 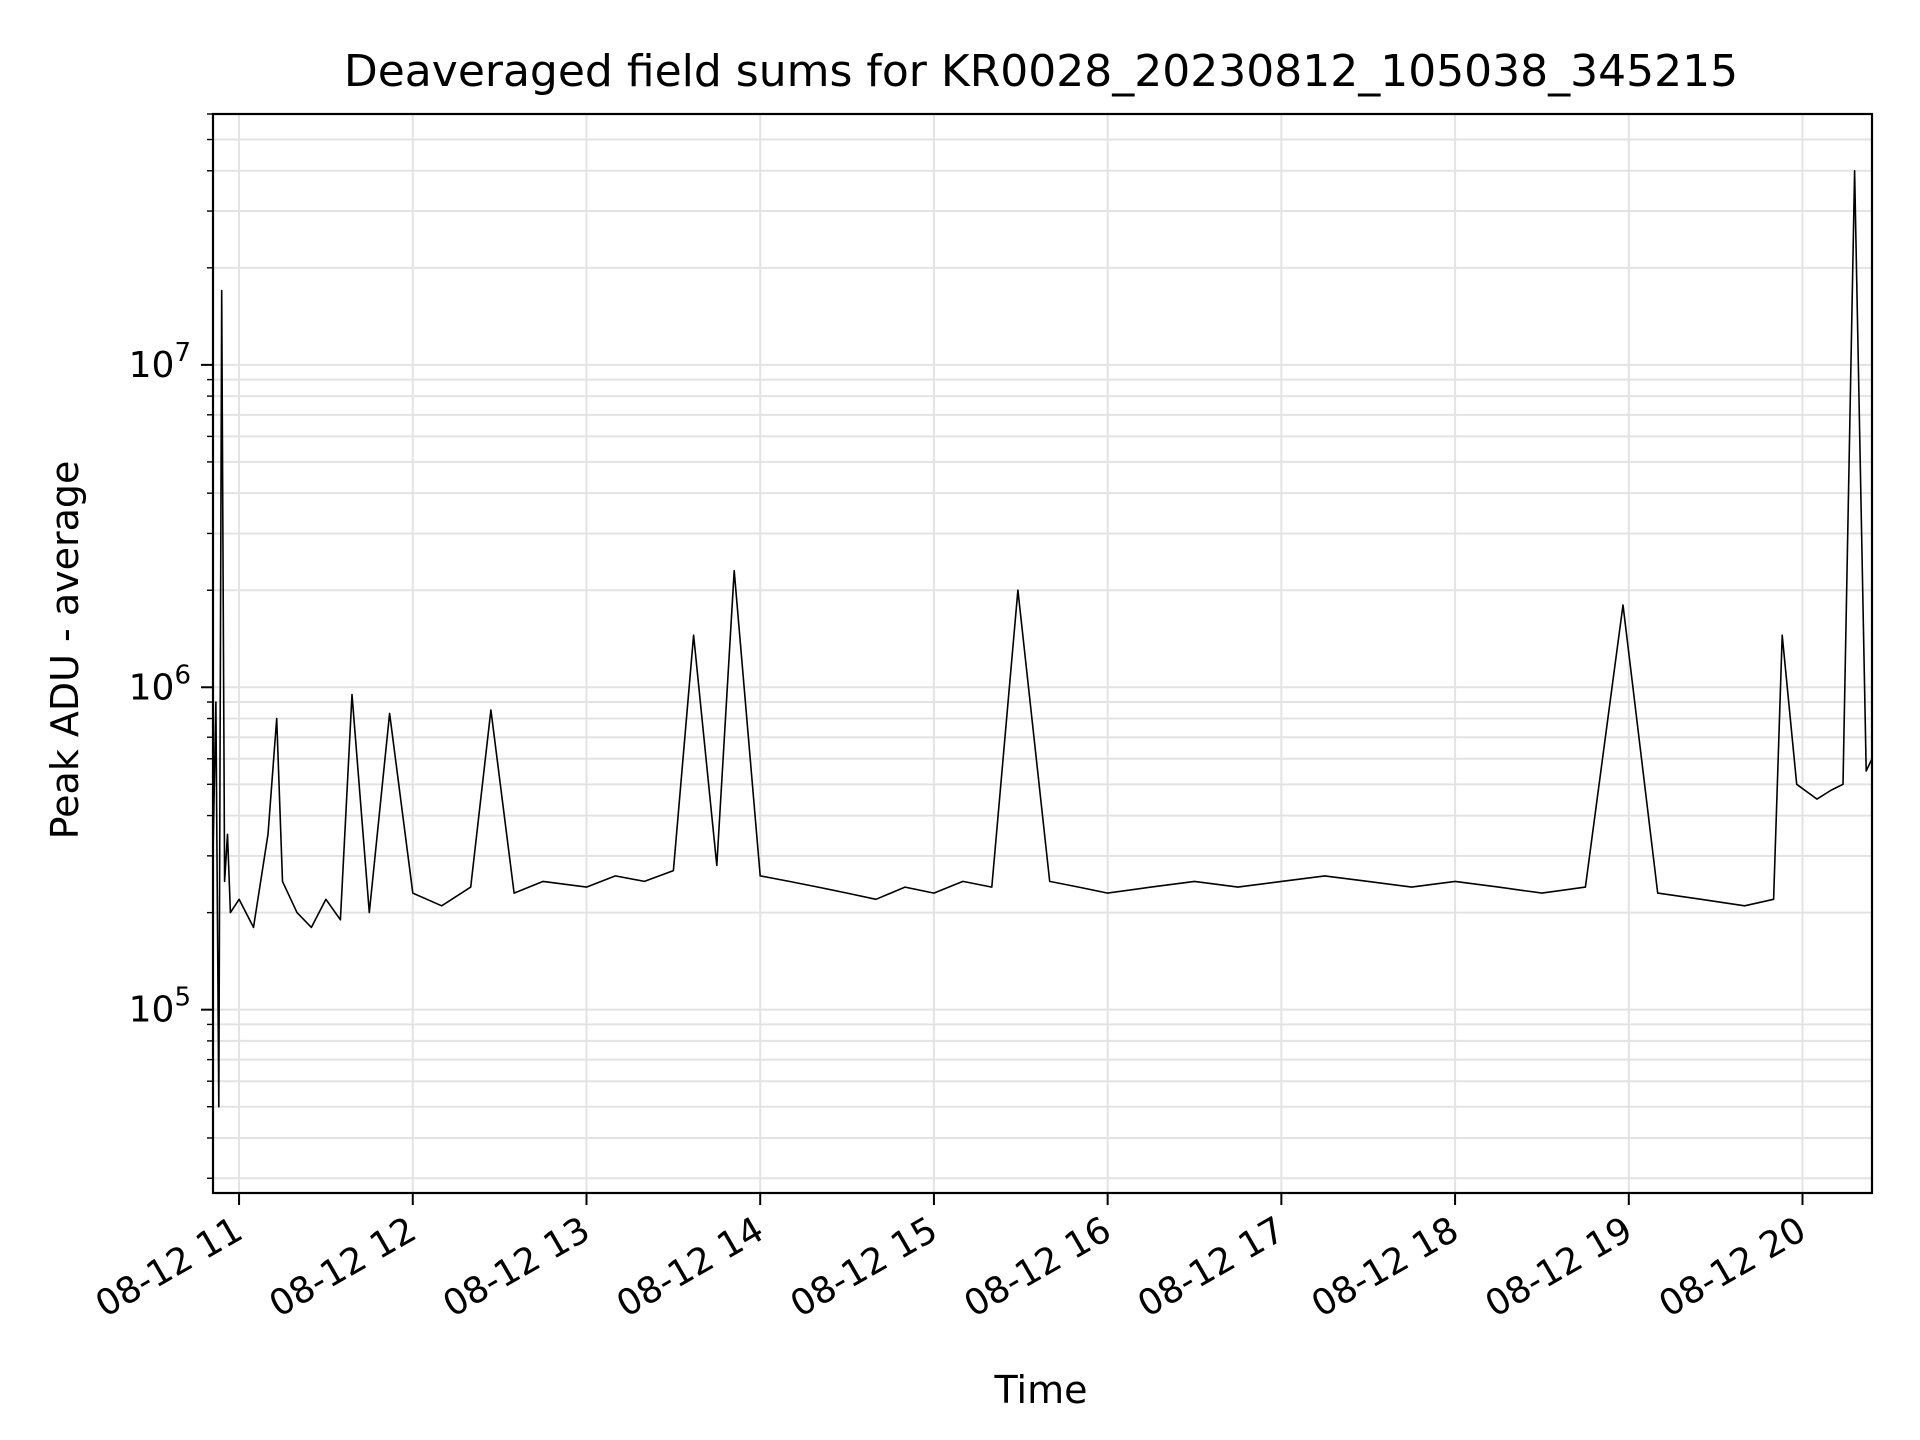 I want to click on y-tick-label: 10⁶, so click(x=160, y=684).